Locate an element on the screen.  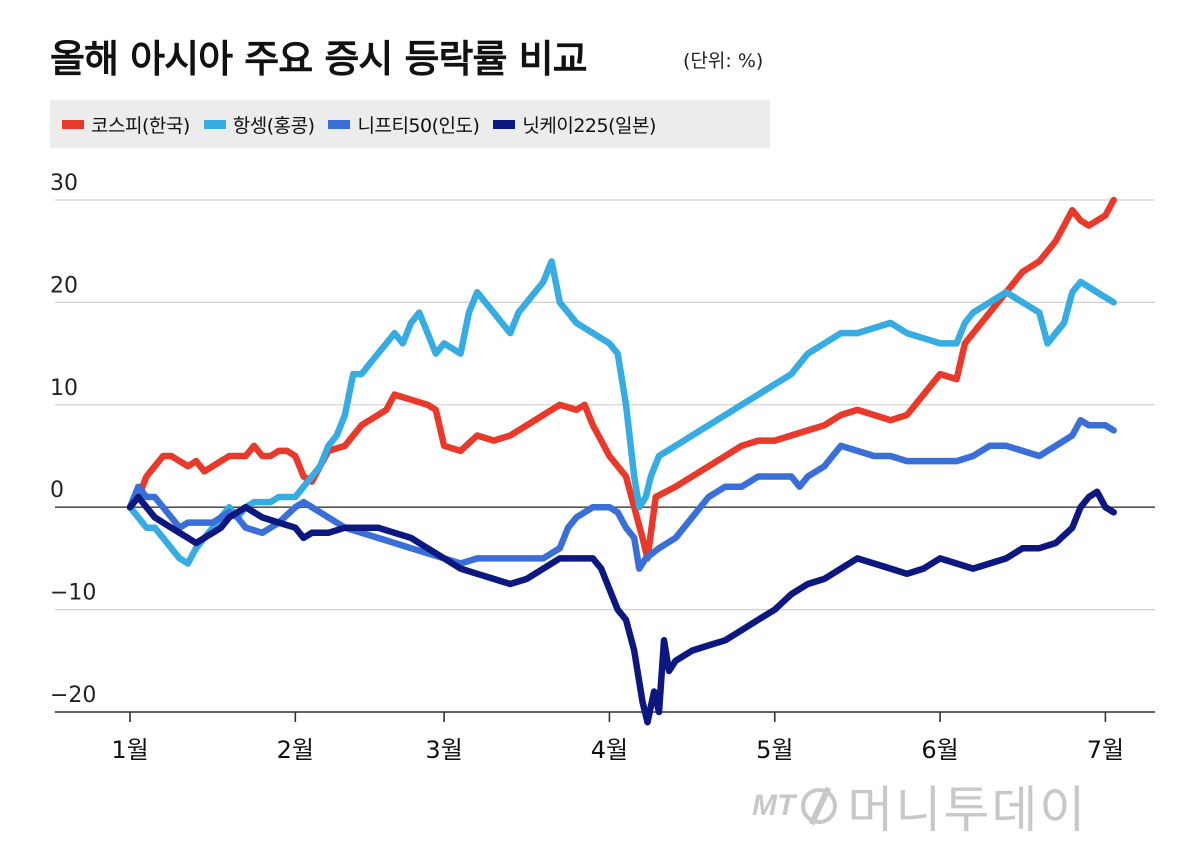
brand-mt-text: MT is located at coordinates (774, 805).